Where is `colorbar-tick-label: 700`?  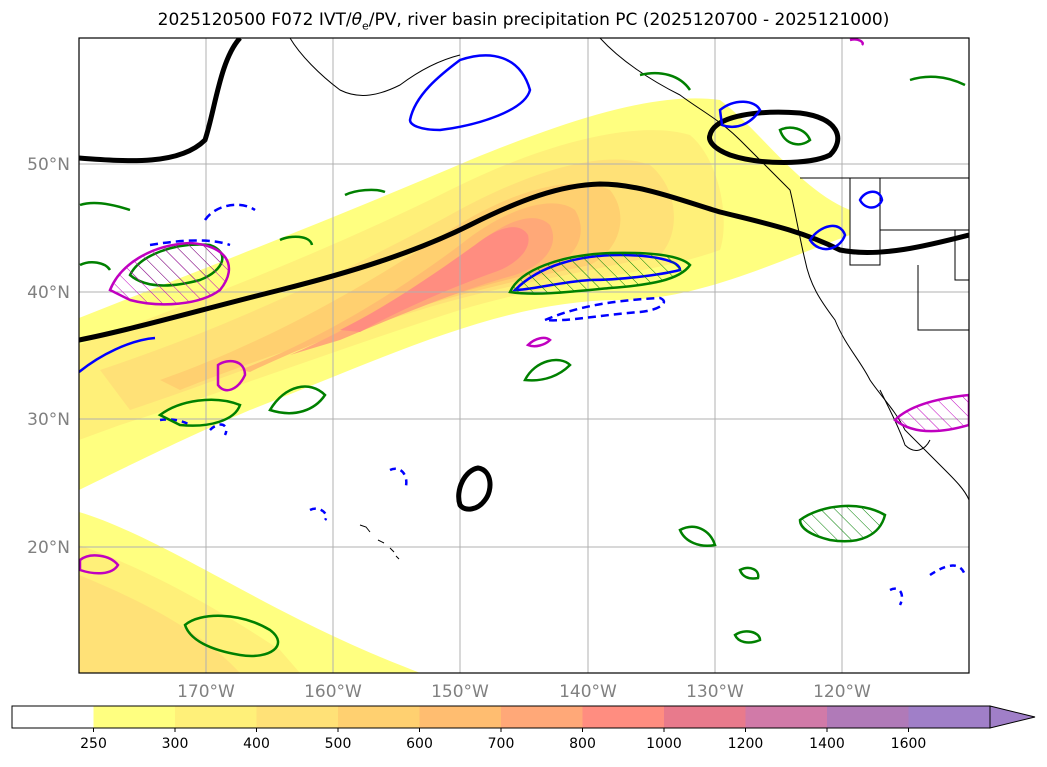
colorbar-tick-label: 700 is located at coordinates (501, 744).